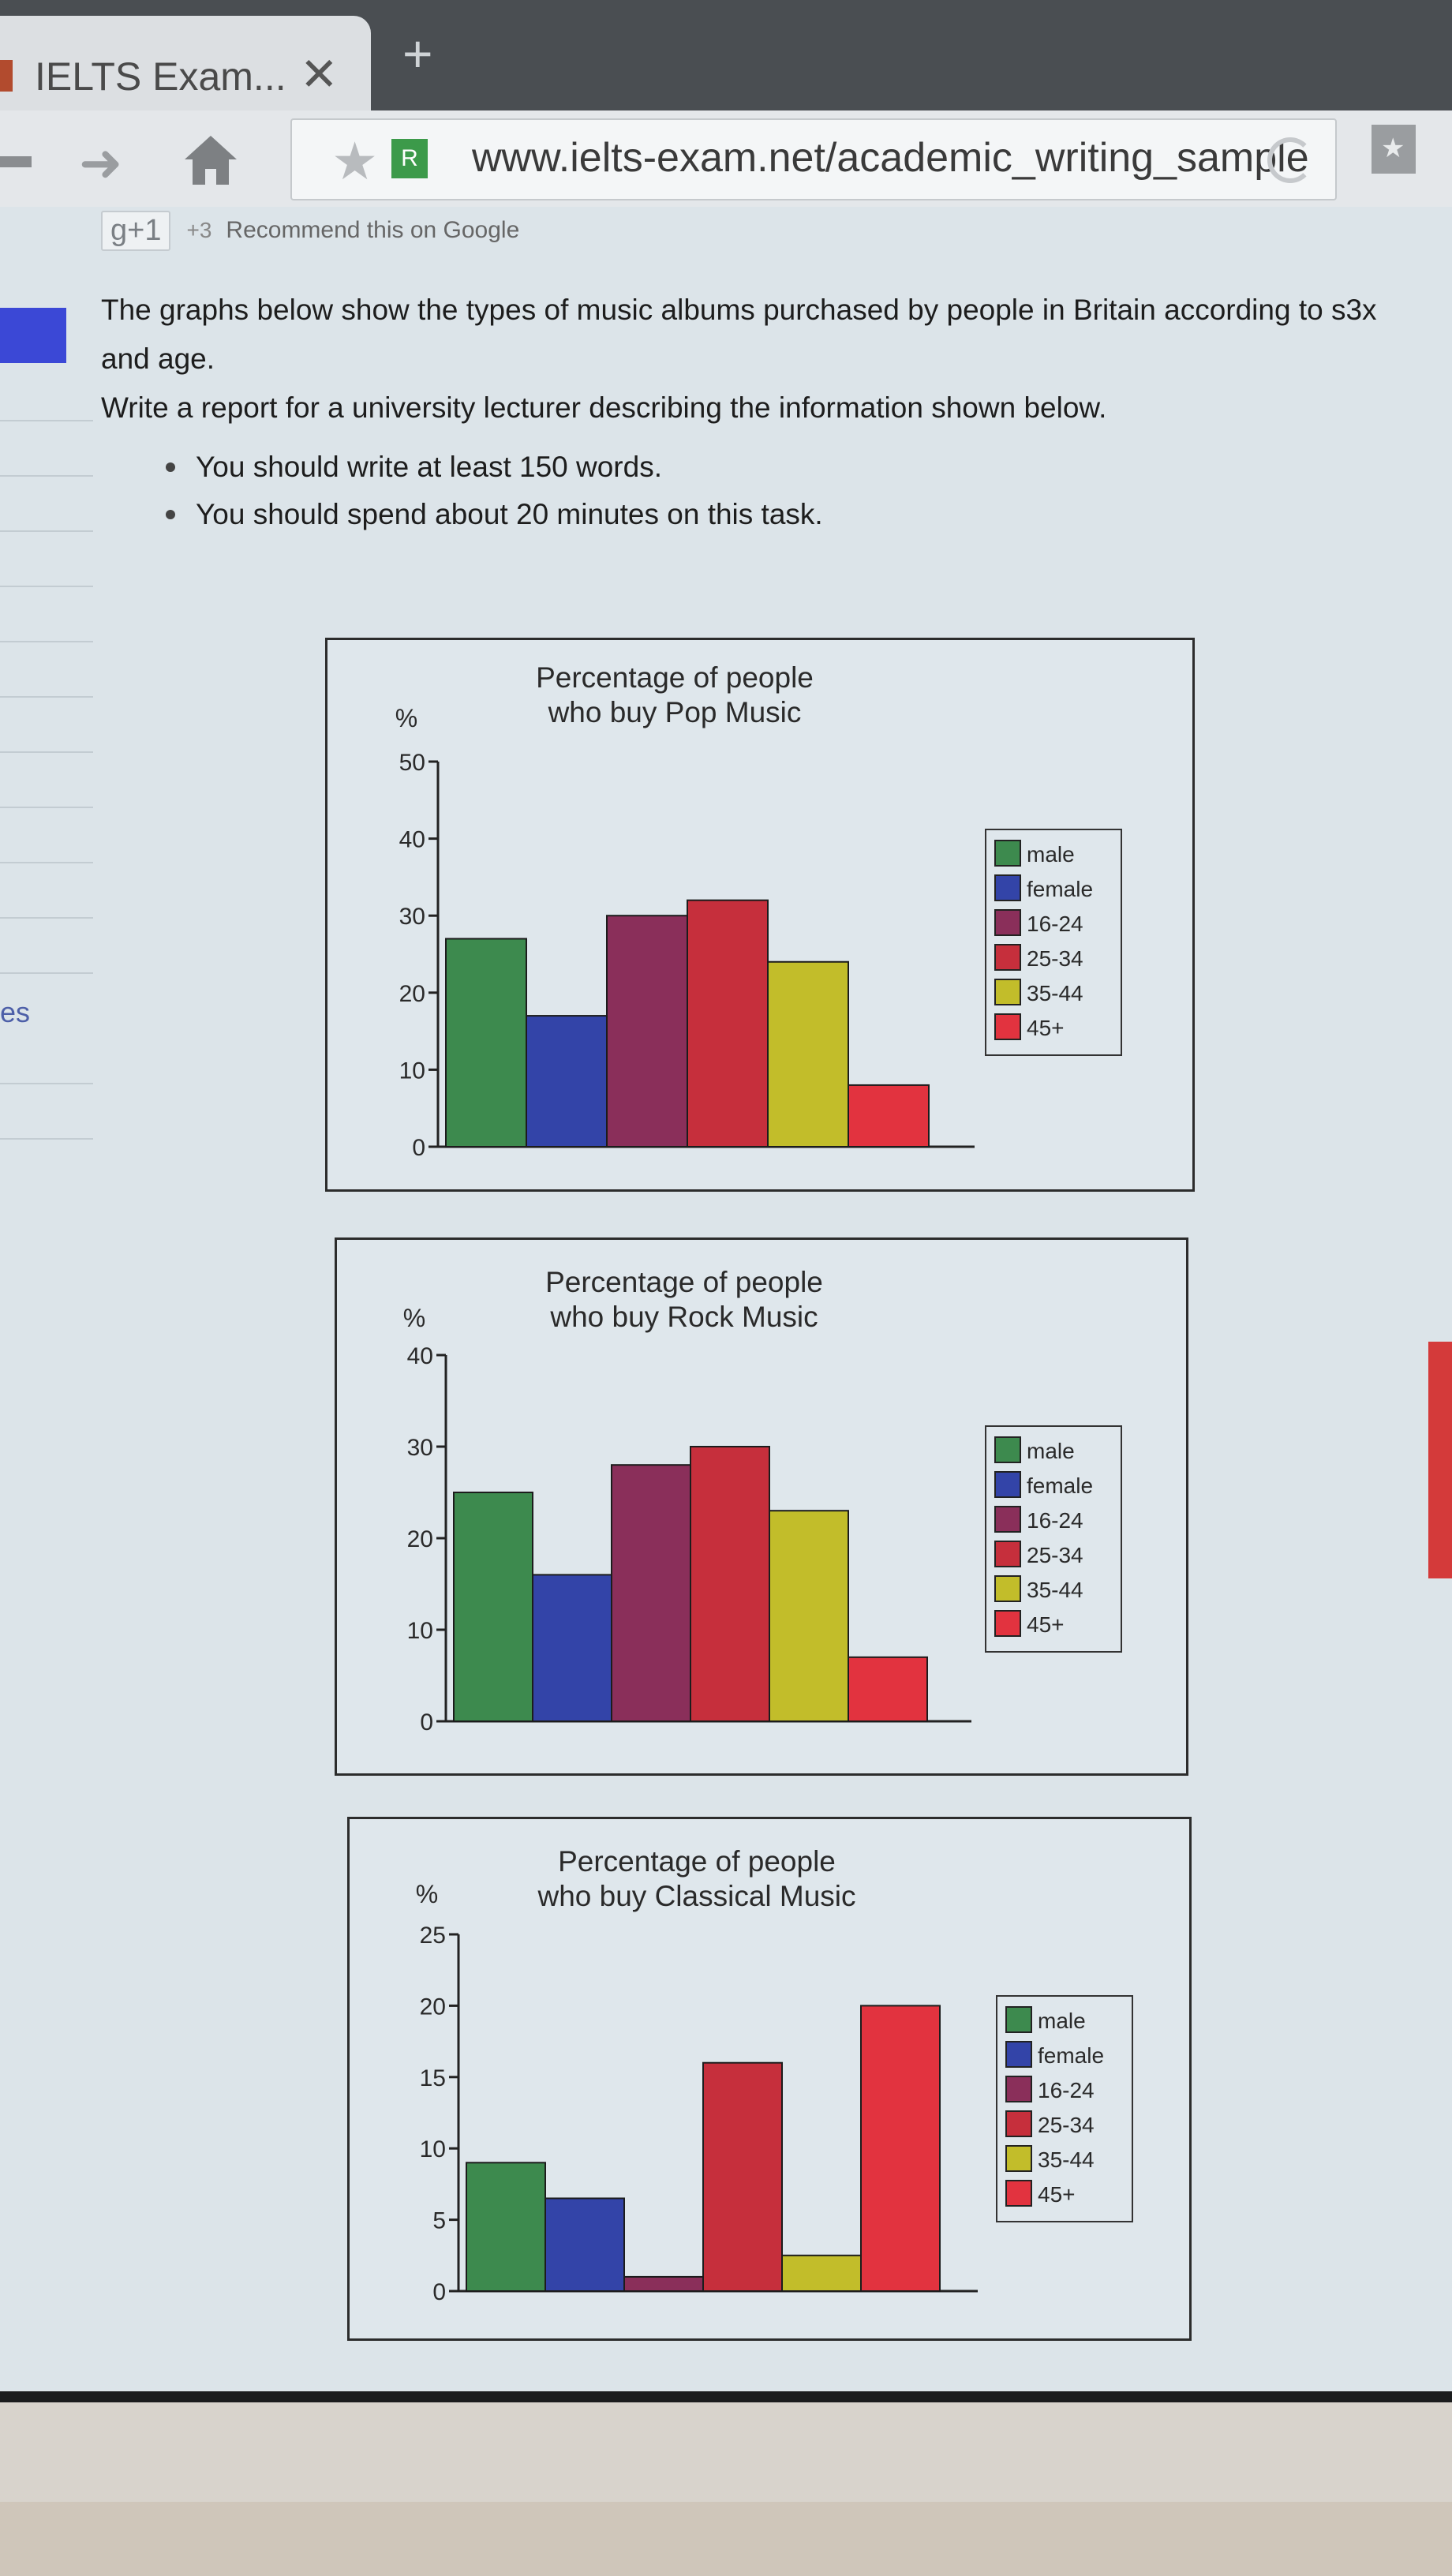 The width and height of the screenshot is (1452, 2576). I want to click on screen-edge, so click(726, 2396).